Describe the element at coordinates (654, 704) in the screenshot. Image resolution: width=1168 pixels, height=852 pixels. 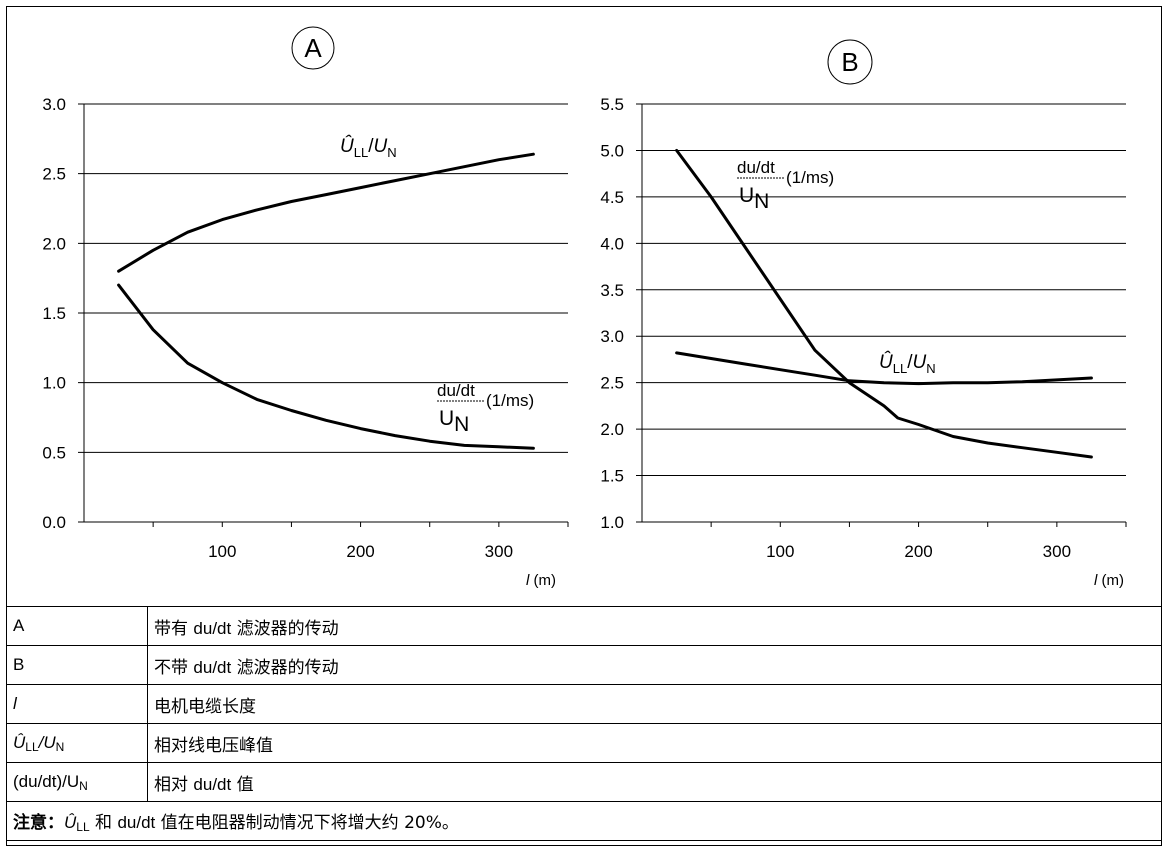
I see `legend-desc-l: 电机电缆长度` at that location.